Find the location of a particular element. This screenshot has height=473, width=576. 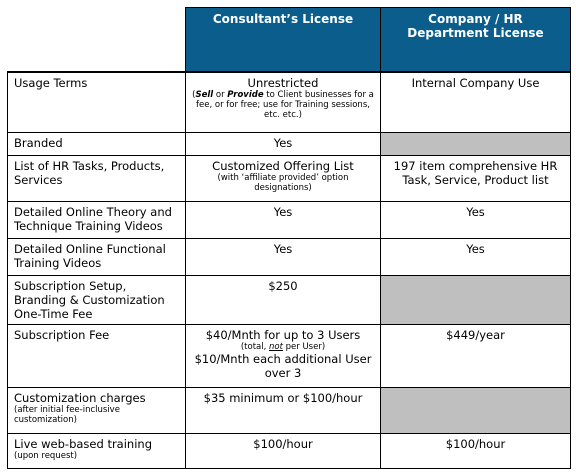

label-note: (upon request) is located at coordinates (46, 455).